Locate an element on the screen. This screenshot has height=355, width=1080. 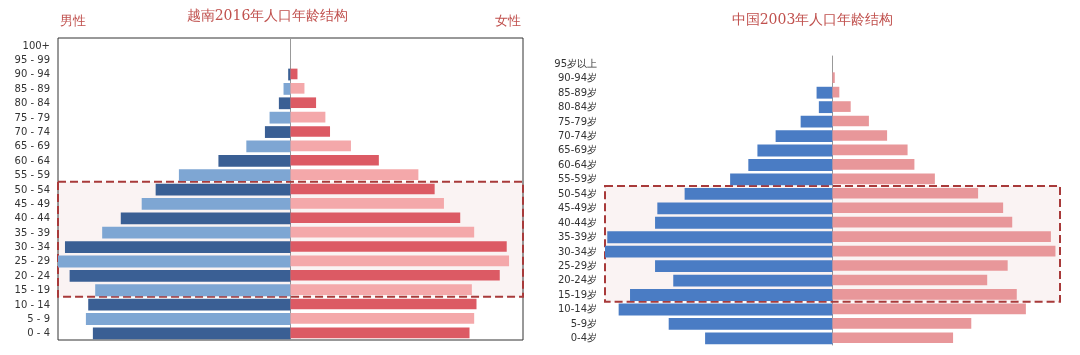
y-tick-label: 0-4岁 is located at coordinates (583, 338).